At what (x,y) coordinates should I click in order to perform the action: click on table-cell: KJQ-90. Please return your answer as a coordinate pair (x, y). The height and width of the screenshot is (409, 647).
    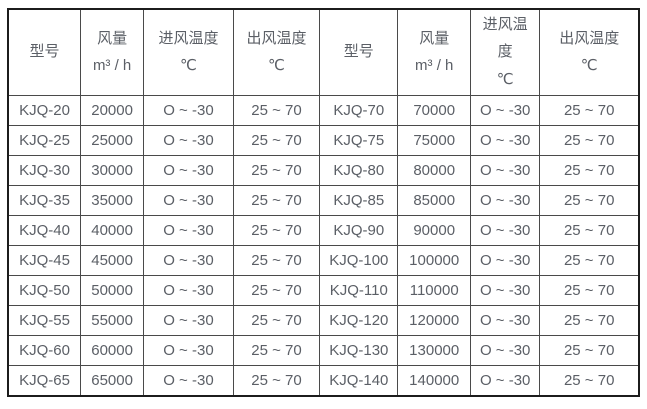
    Looking at the image, I should click on (359, 230).